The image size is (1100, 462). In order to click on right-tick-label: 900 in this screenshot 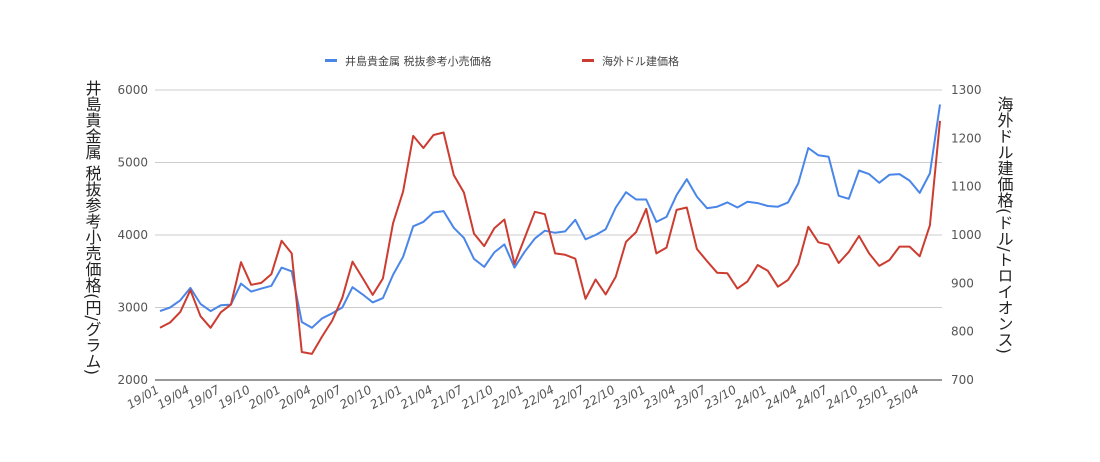, I will do `click(962, 283)`.